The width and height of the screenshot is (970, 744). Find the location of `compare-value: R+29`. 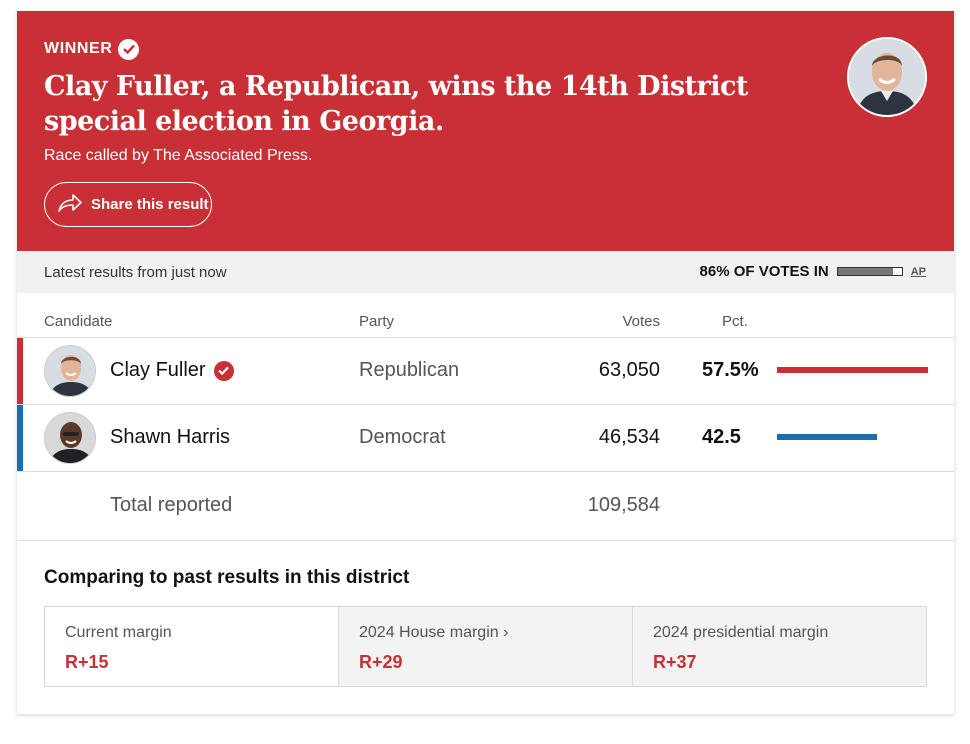

compare-value: R+29 is located at coordinates (381, 662).